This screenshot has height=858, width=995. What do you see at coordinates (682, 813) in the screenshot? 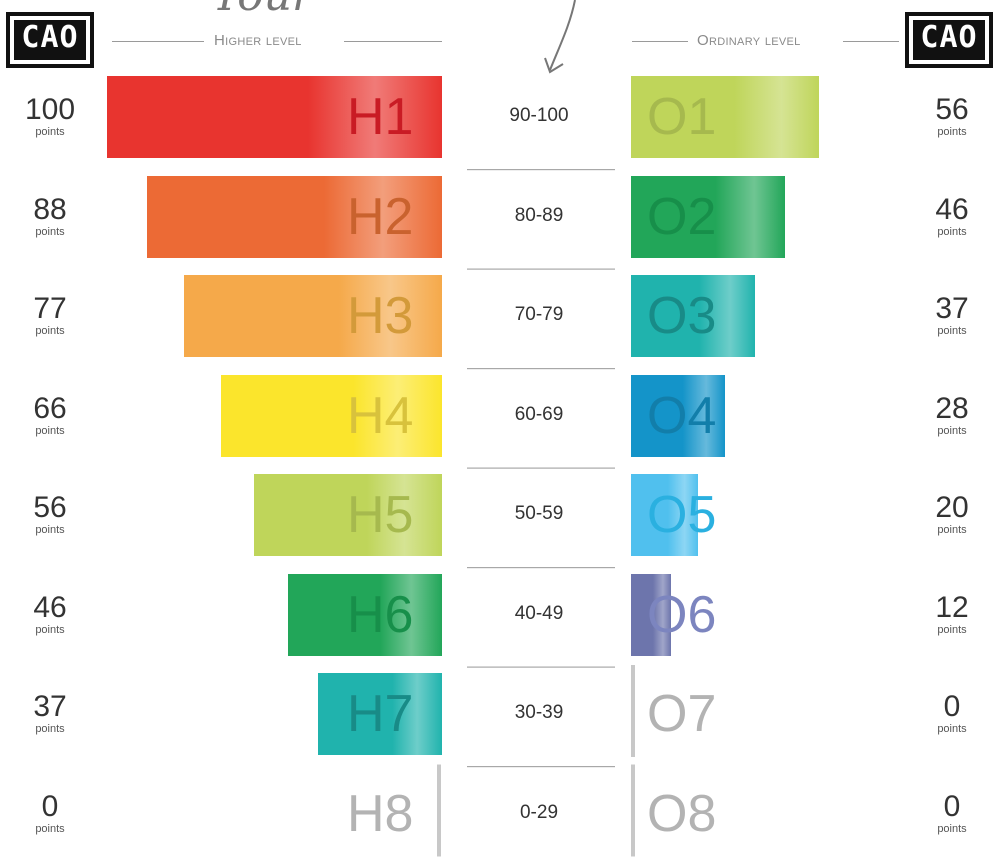
I see `ordinary-grade-label: O8` at bounding box center [682, 813].